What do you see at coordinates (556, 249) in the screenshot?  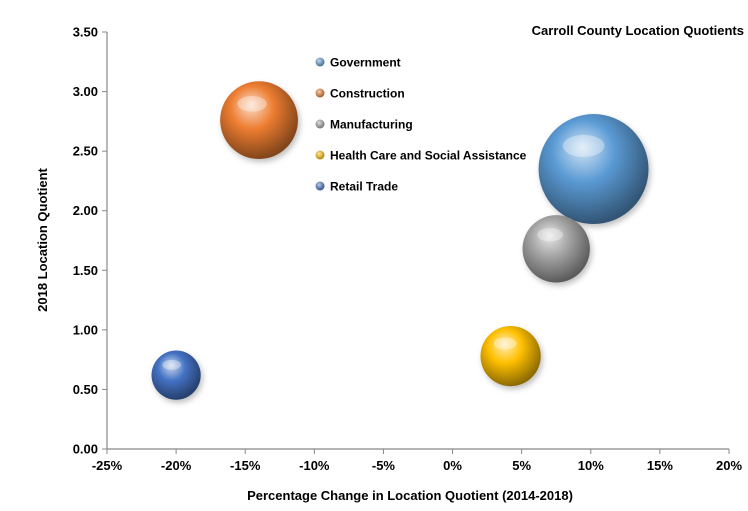 I see `bubble-manufacturing` at bounding box center [556, 249].